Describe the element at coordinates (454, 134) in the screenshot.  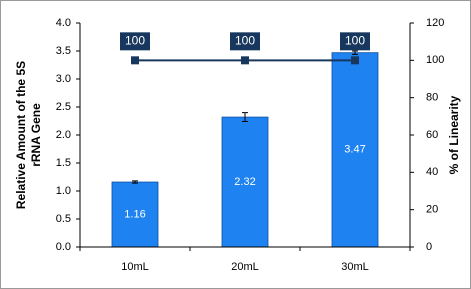
I see `y2-axis-title: % of Linearity` at that location.